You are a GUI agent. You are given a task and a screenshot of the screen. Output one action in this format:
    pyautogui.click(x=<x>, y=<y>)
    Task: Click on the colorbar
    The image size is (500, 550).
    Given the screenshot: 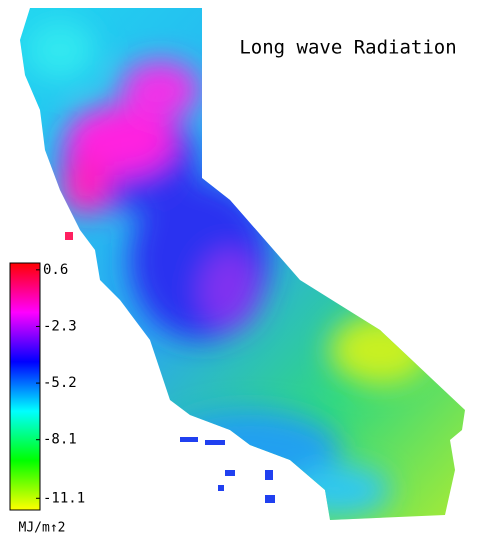 What is the action you would take?
    pyautogui.click(x=25, y=386)
    